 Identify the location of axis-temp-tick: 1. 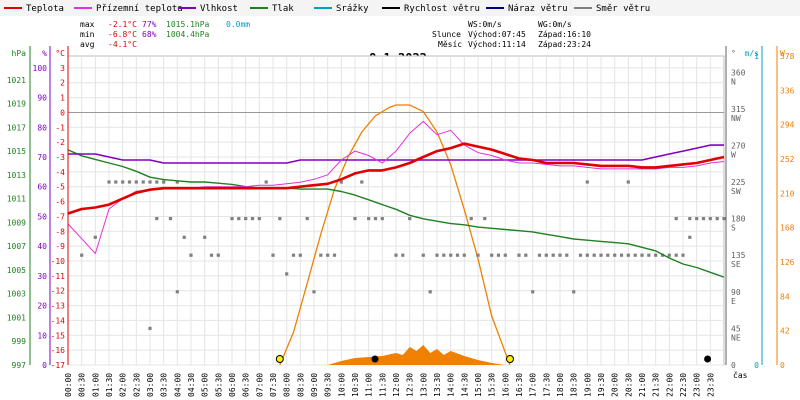
(62, 98).